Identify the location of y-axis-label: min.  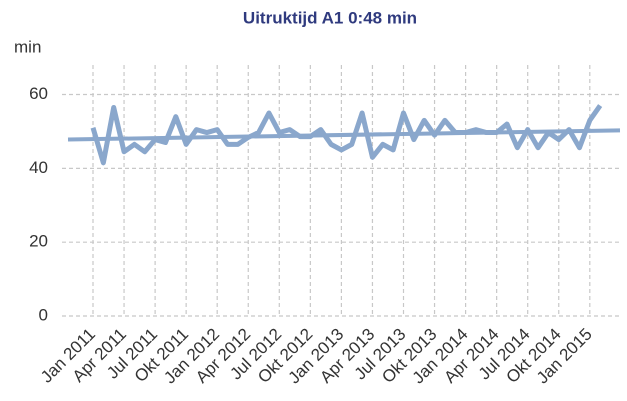
(27, 46).